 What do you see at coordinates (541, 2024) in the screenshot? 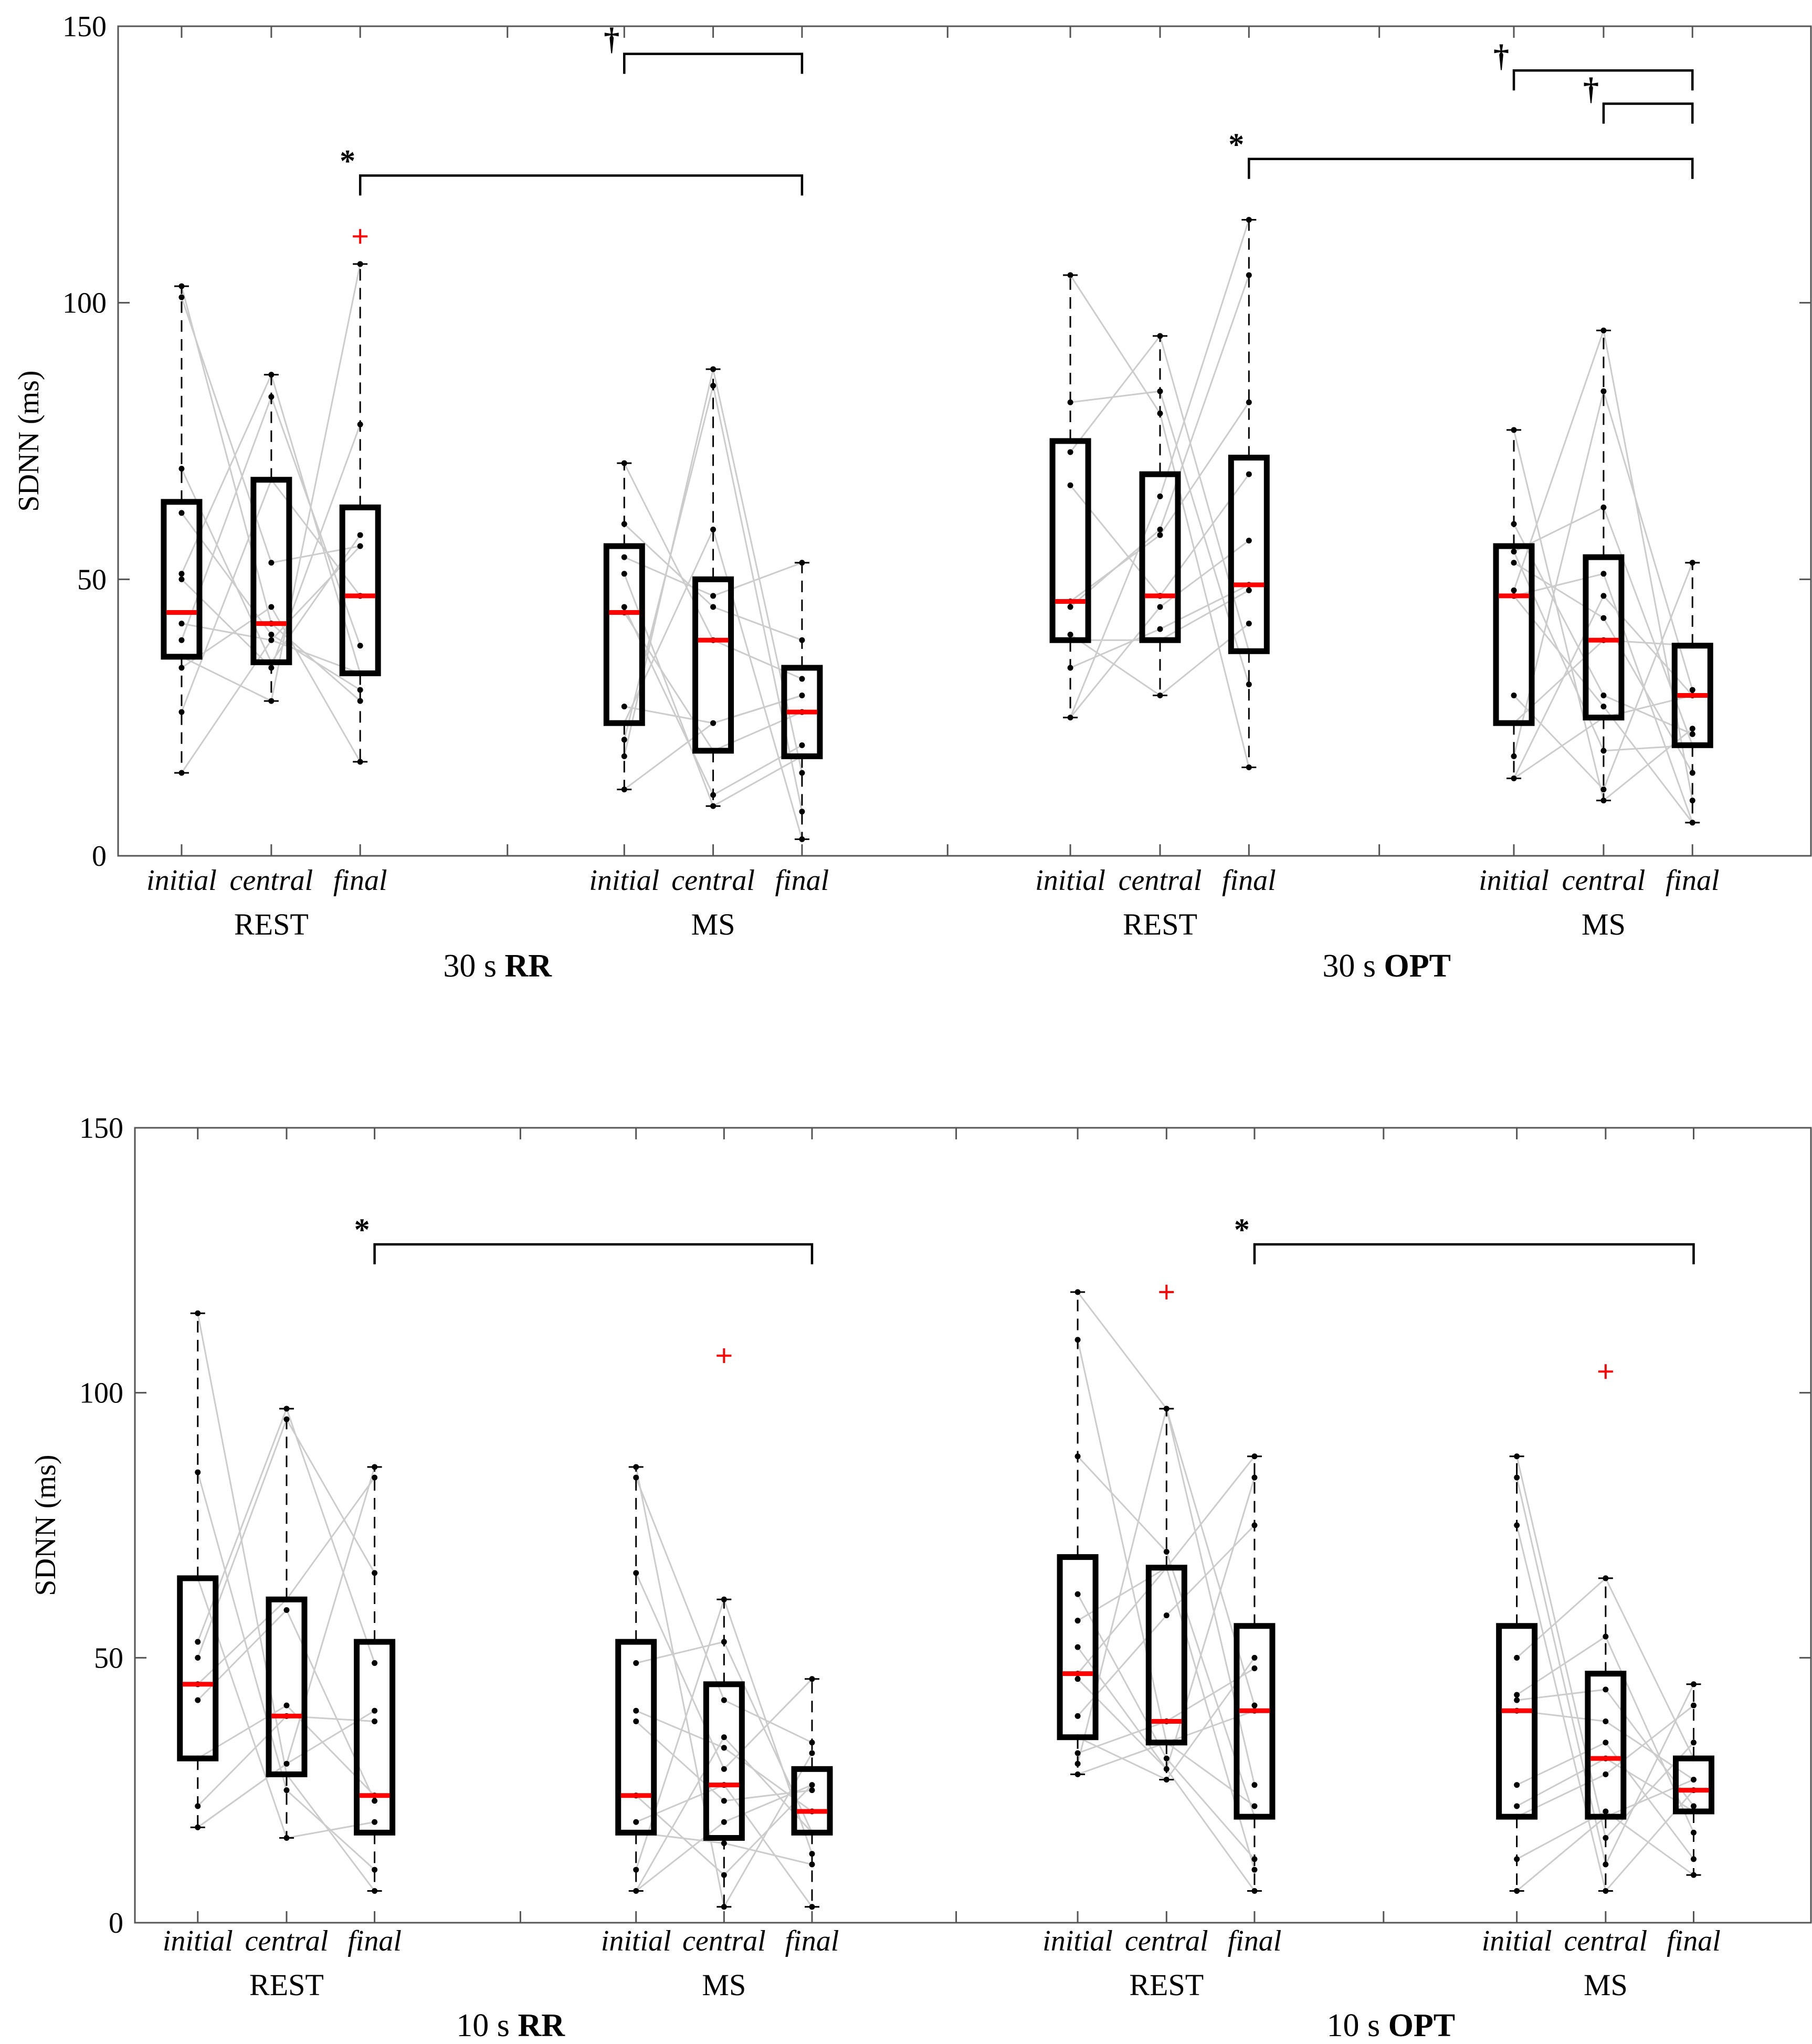
I see `panel-label-bold: RR` at bounding box center [541, 2024].